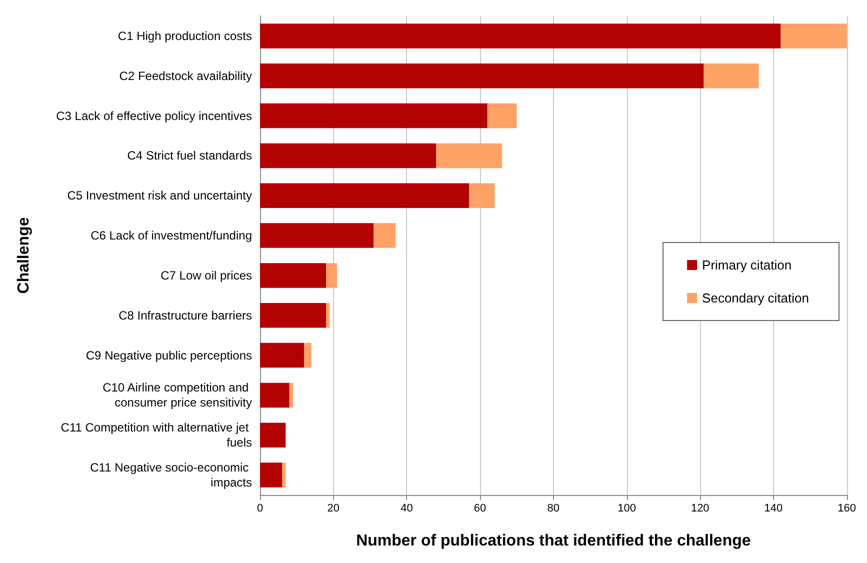  I want to click on legend-label: Primary citation, so click(747, 265).